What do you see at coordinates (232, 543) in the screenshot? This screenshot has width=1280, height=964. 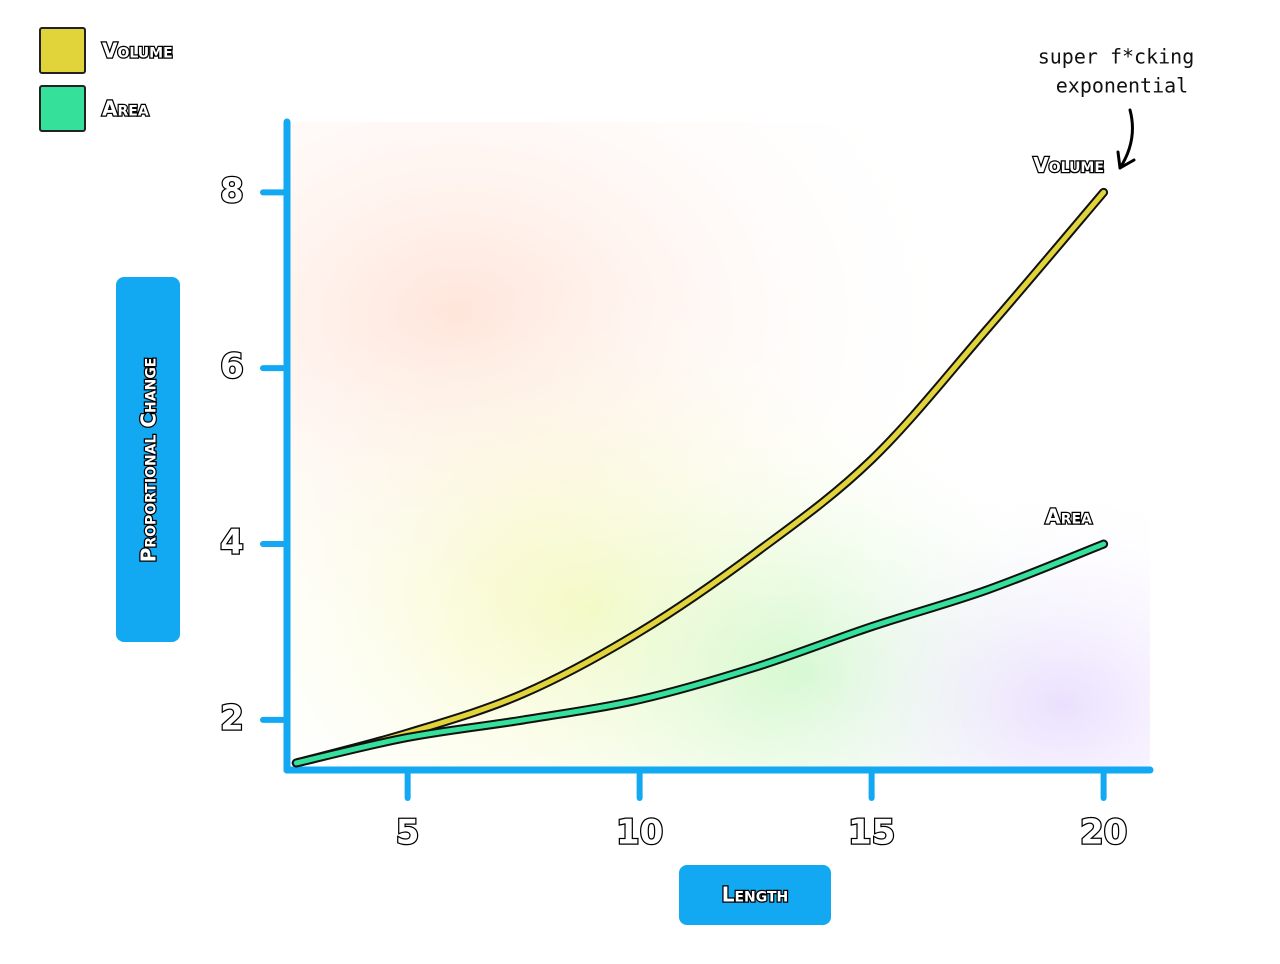 I see `y-tick-label: 4` at bounding box center [232, 543].